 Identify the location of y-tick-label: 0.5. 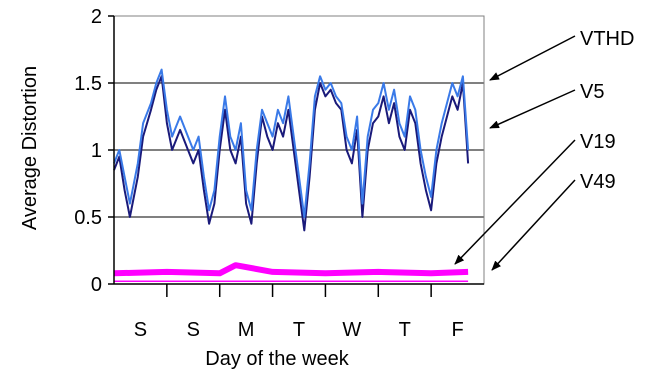
(88, 218).